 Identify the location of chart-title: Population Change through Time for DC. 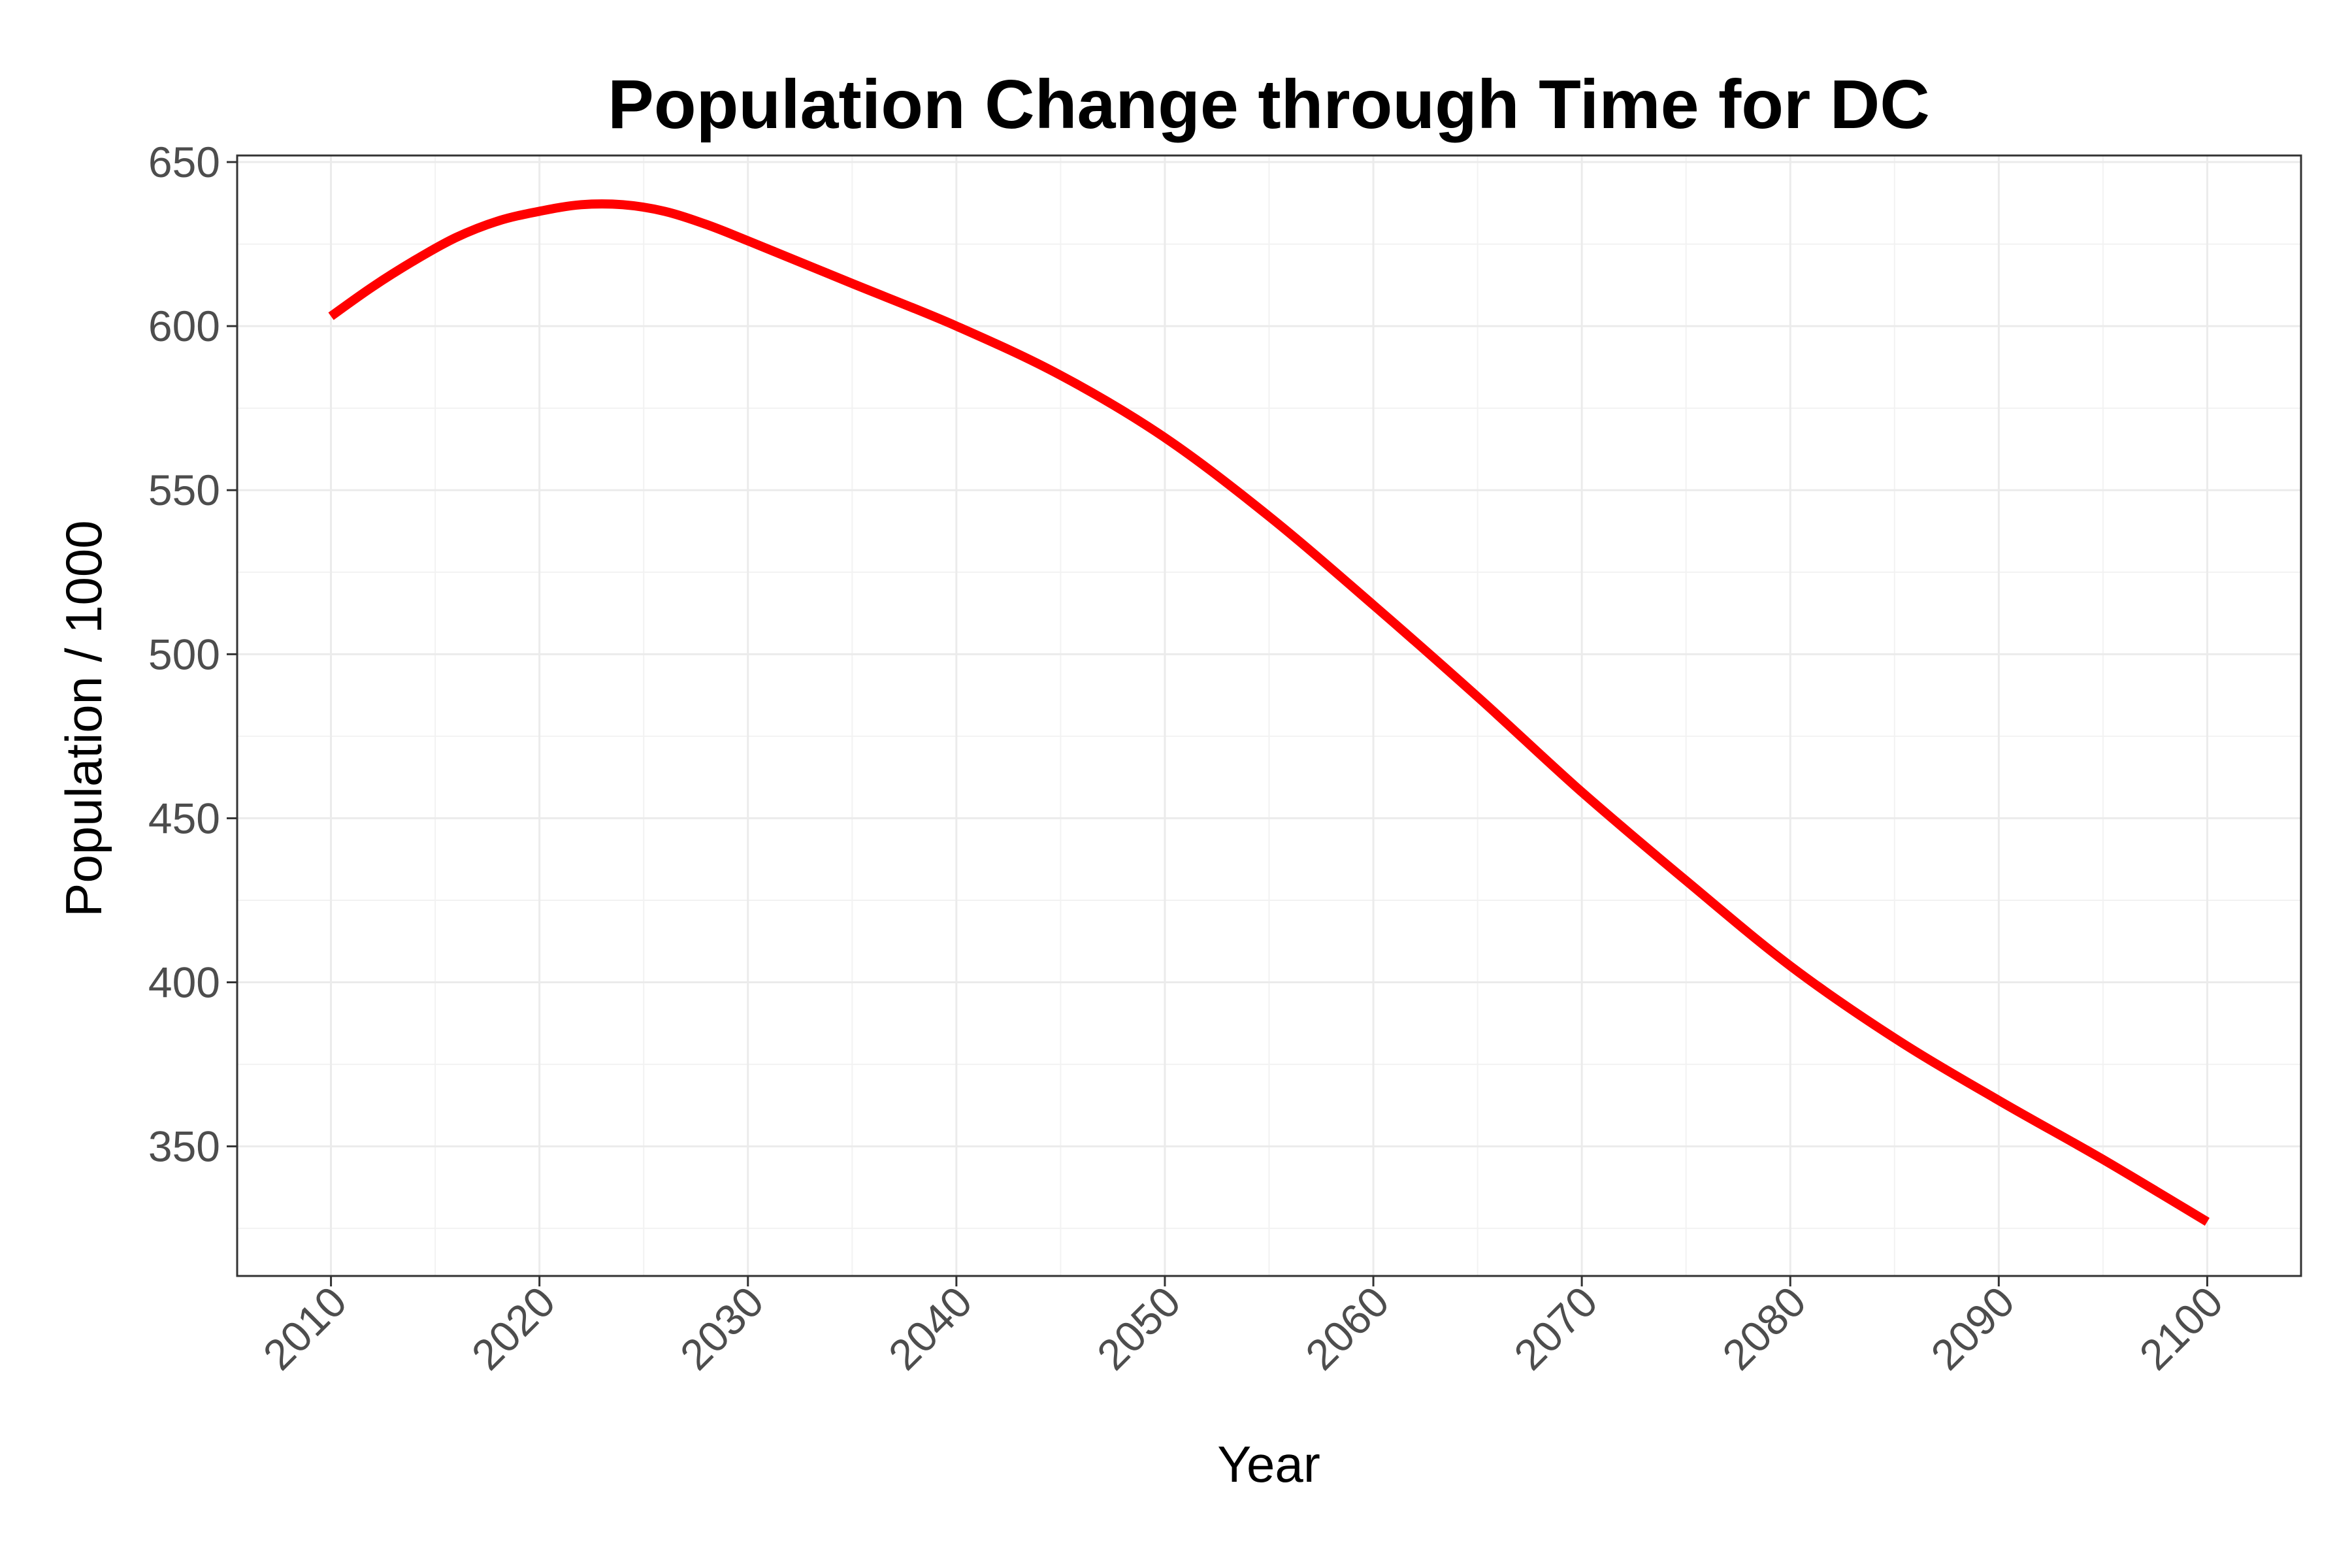
(1269, 104).